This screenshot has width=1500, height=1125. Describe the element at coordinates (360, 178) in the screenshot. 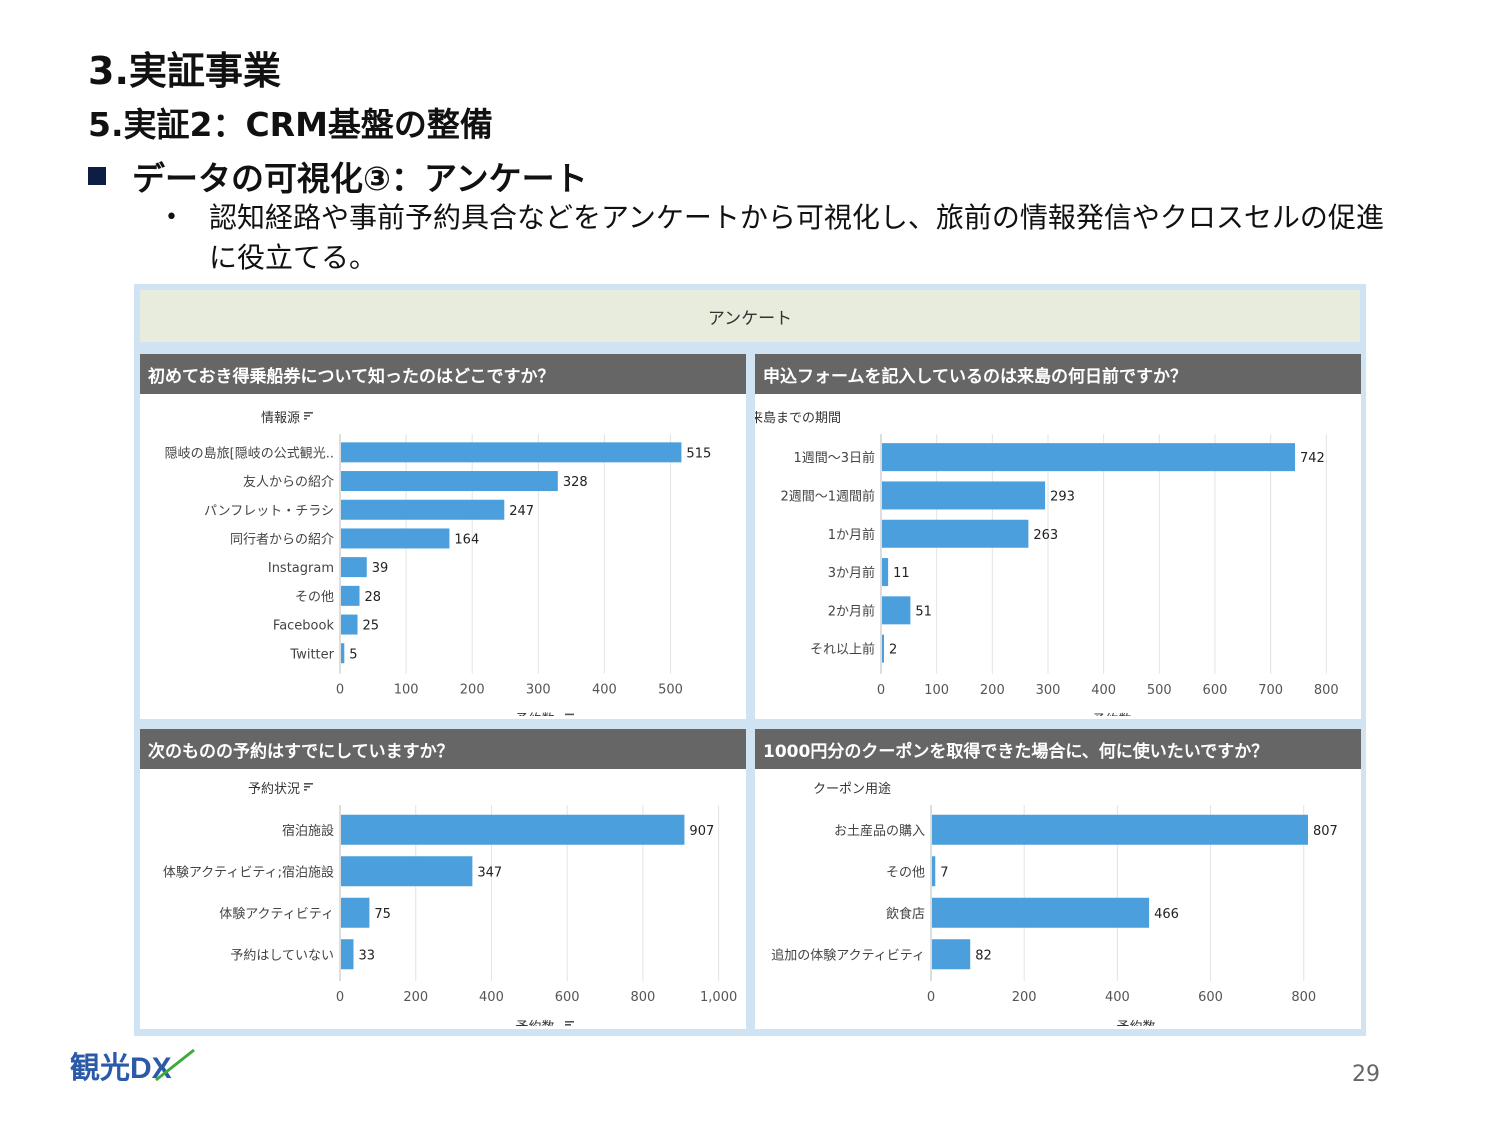

I see `section-heading-text: データの可視化③：アンケート` at that location.